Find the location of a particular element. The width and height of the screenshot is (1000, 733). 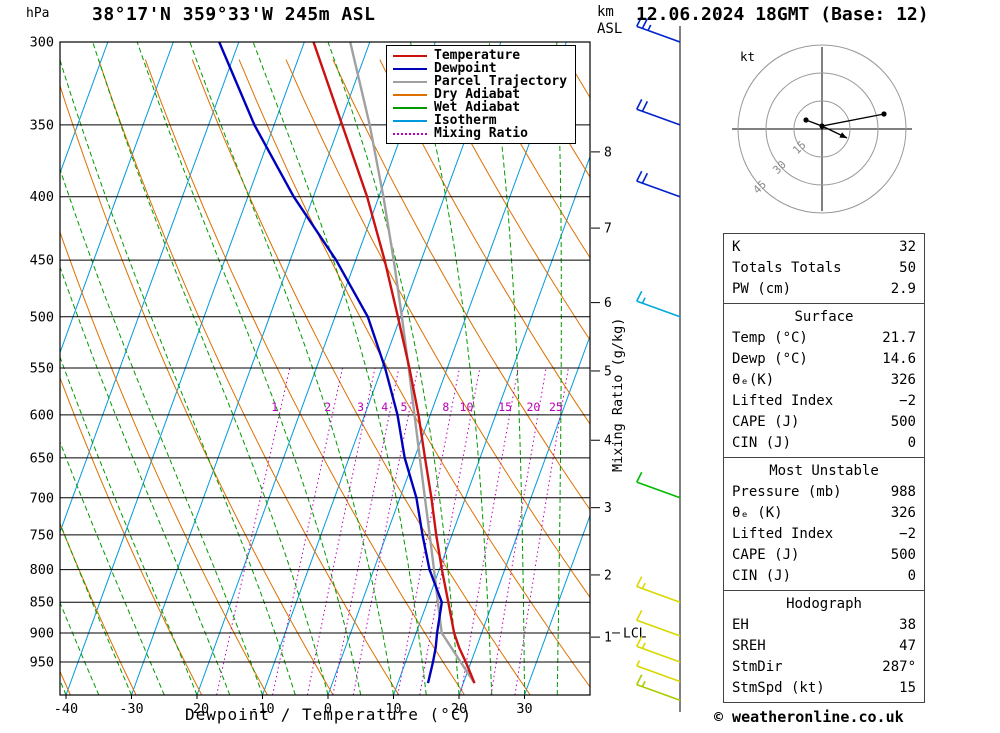

table-row-label: Lifted Index is located at coordinates (783, 401).